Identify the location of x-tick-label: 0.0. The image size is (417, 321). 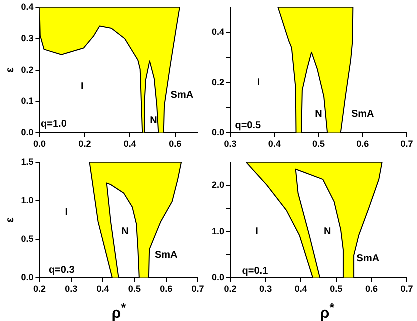
(39, 144).